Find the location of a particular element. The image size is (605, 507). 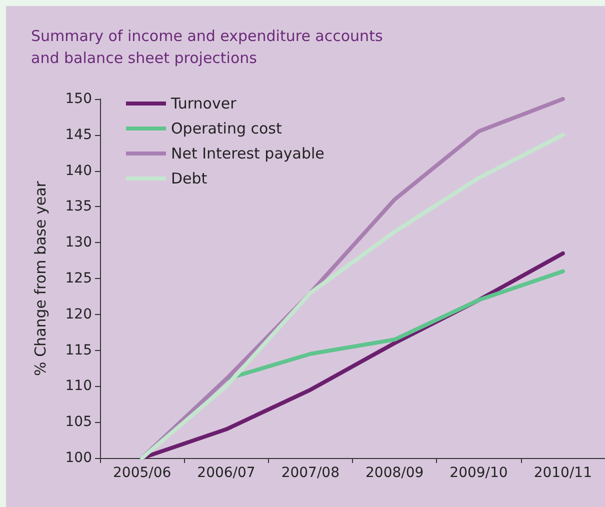

y-tick-label: 110 is located at coordinates (78, 386).